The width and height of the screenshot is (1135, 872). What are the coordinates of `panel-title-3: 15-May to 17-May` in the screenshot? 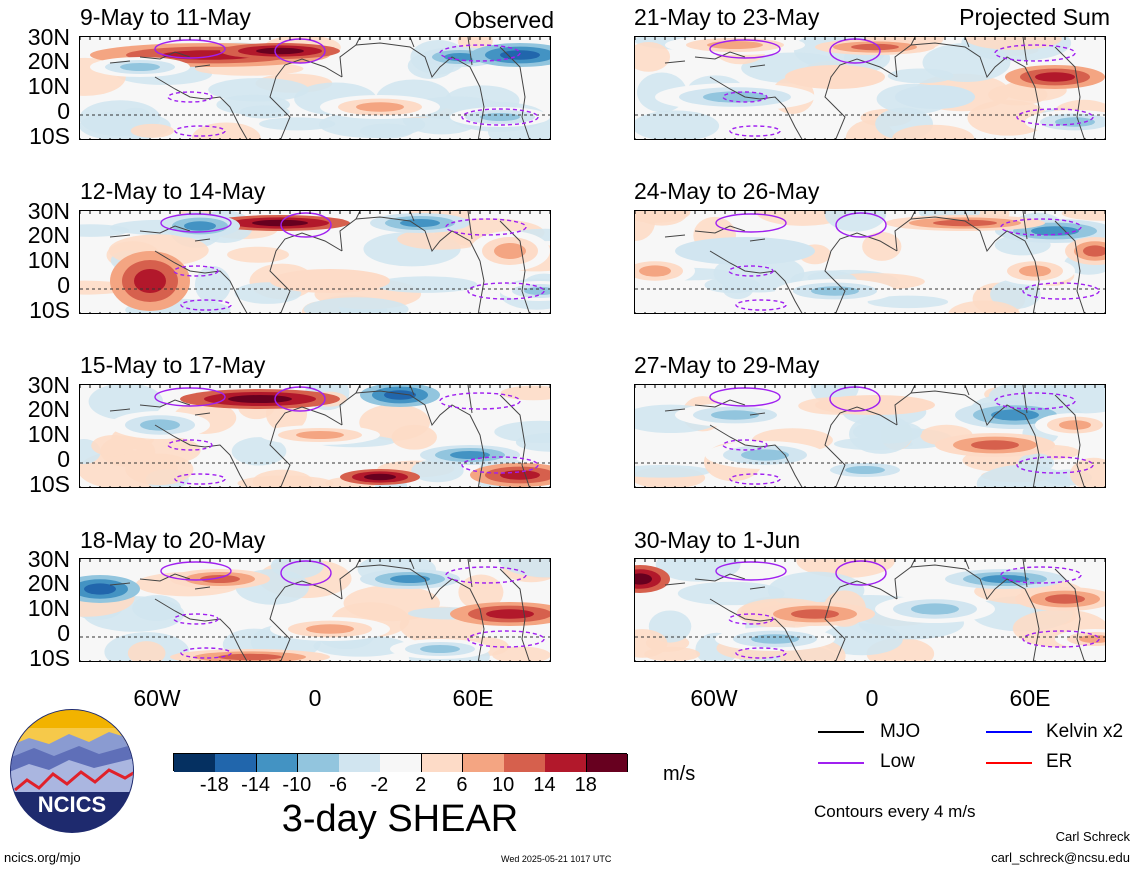 It's located at (173, 365).